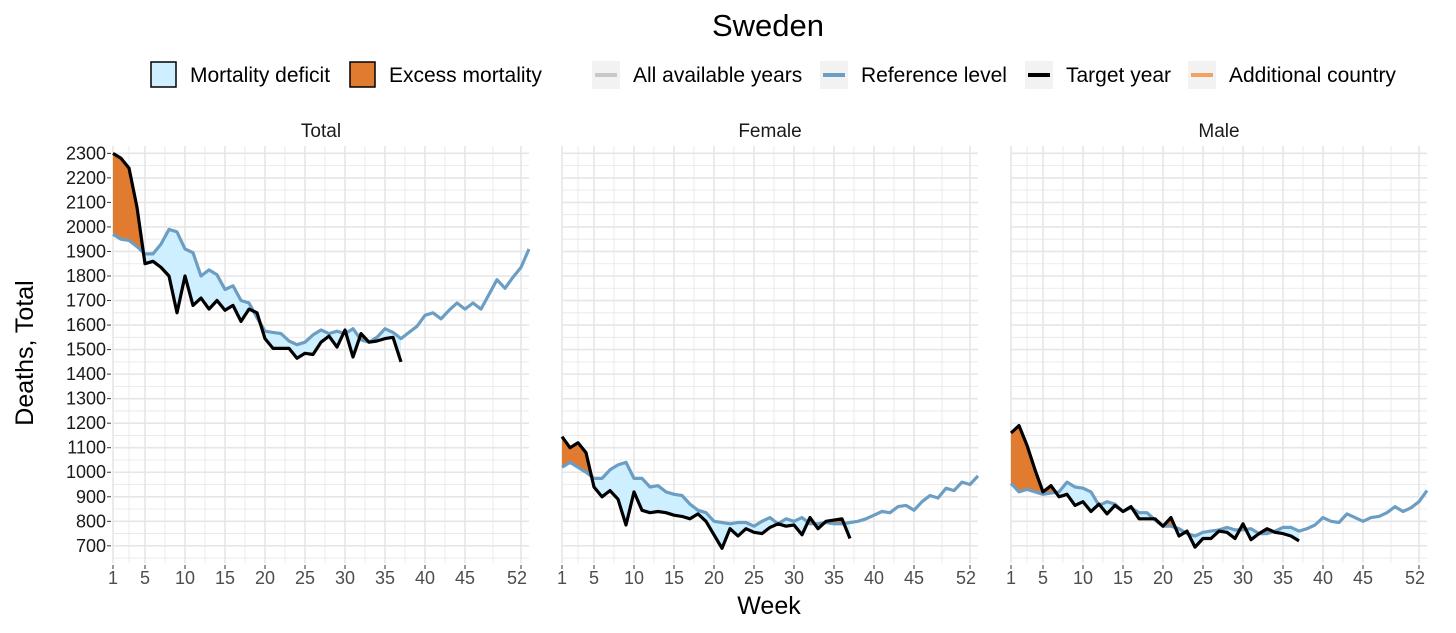 This screenshot has height=633, width=1456. Describe the element at coordinates (260, 75) in the screenshot. I see `legend-label: Mortality deficit` at that location.